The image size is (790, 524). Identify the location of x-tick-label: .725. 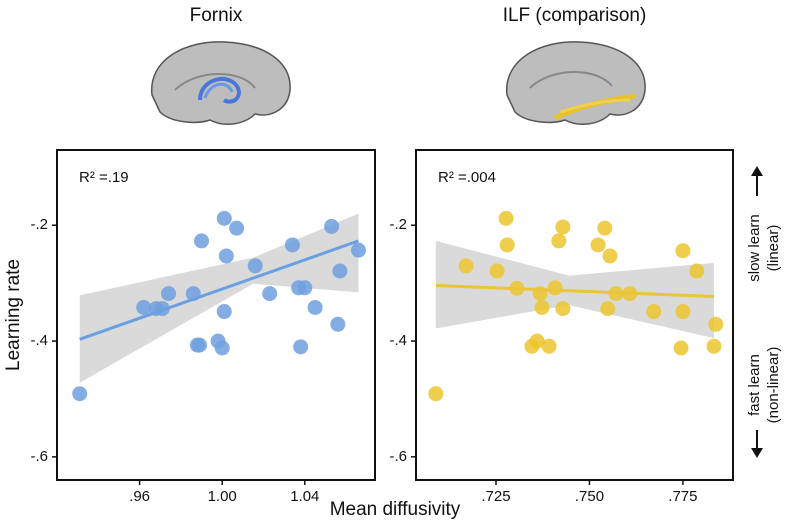
(495, 496).